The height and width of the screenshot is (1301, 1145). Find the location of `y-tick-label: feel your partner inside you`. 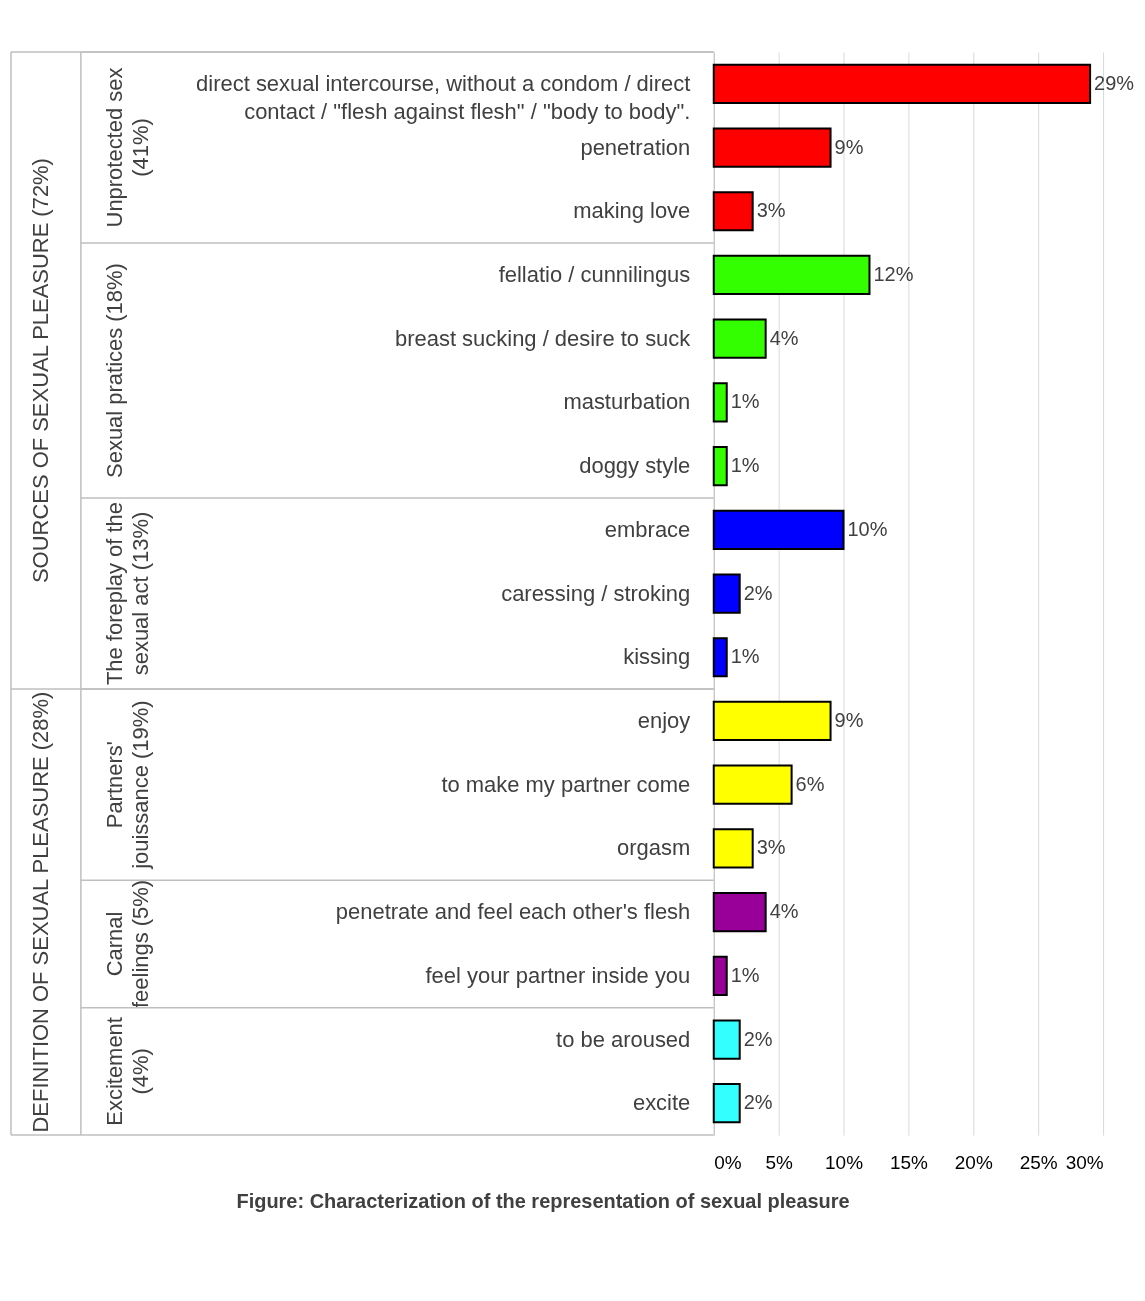

y-tick-label: feel your partner inside you is located at coordinates (558, 975).